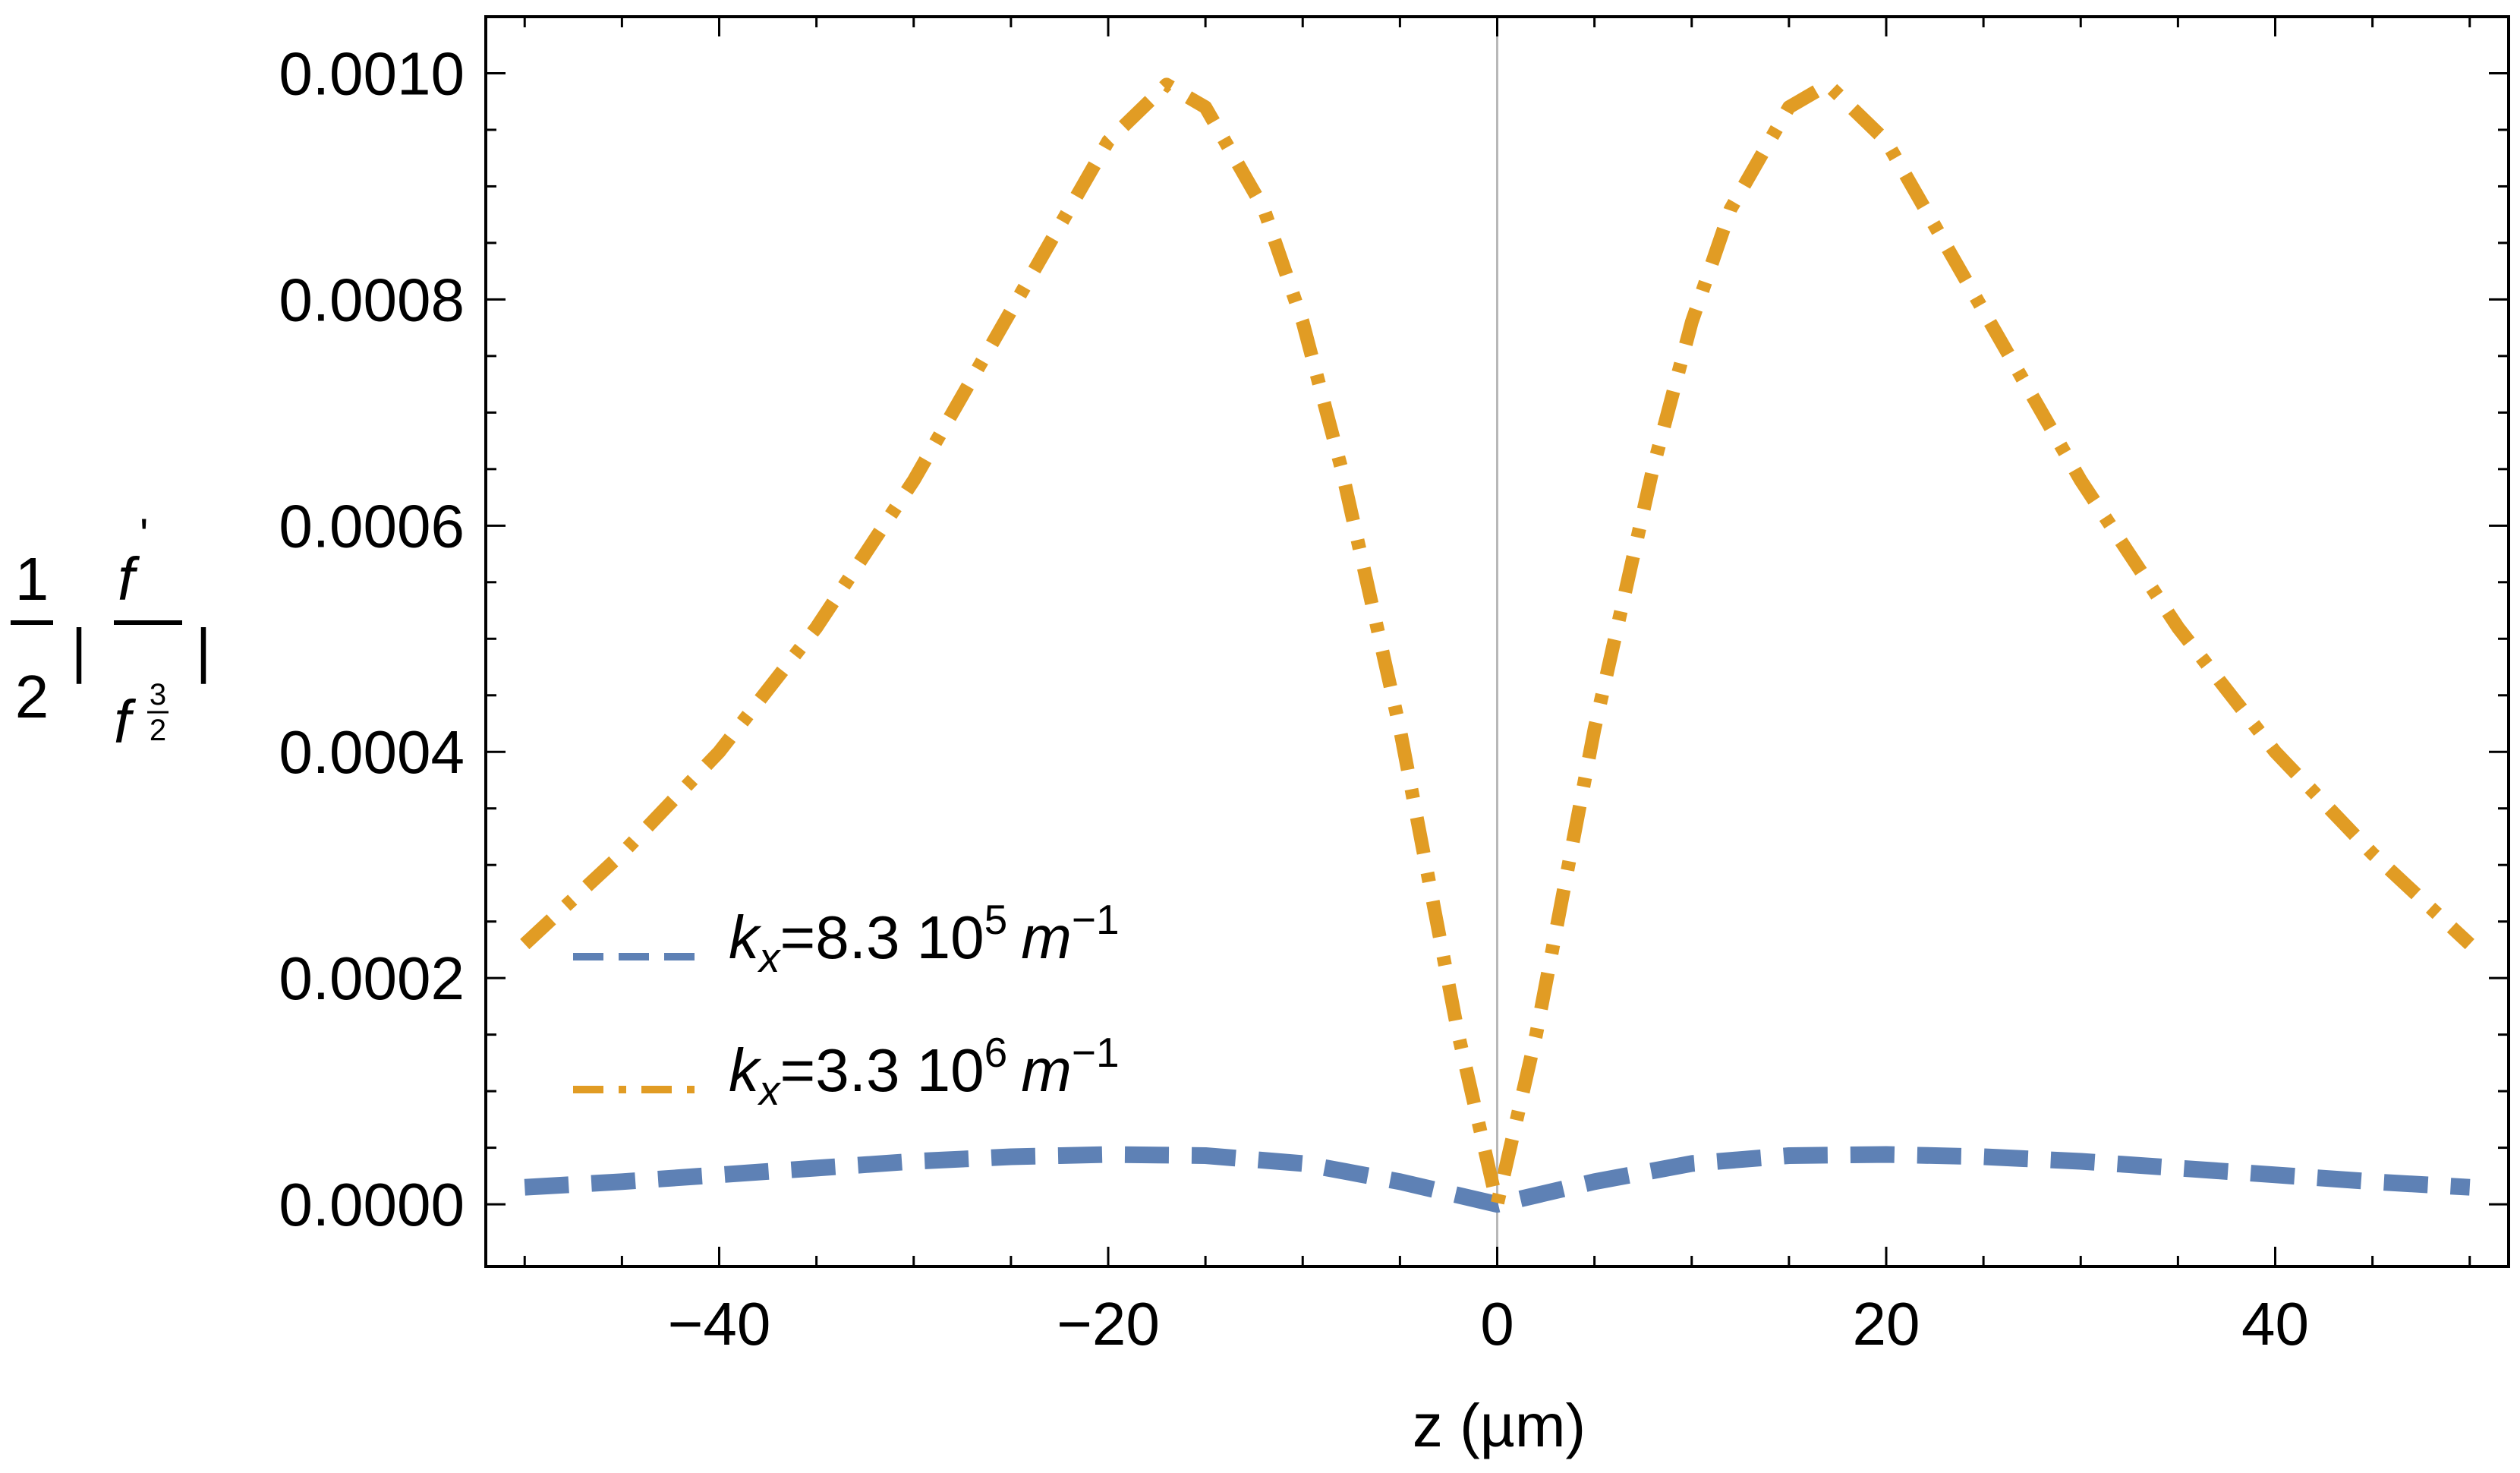  Describe the element at coordinates (1108, 1324) in the screenshot. I see `x-tick-label: −20` at that location.